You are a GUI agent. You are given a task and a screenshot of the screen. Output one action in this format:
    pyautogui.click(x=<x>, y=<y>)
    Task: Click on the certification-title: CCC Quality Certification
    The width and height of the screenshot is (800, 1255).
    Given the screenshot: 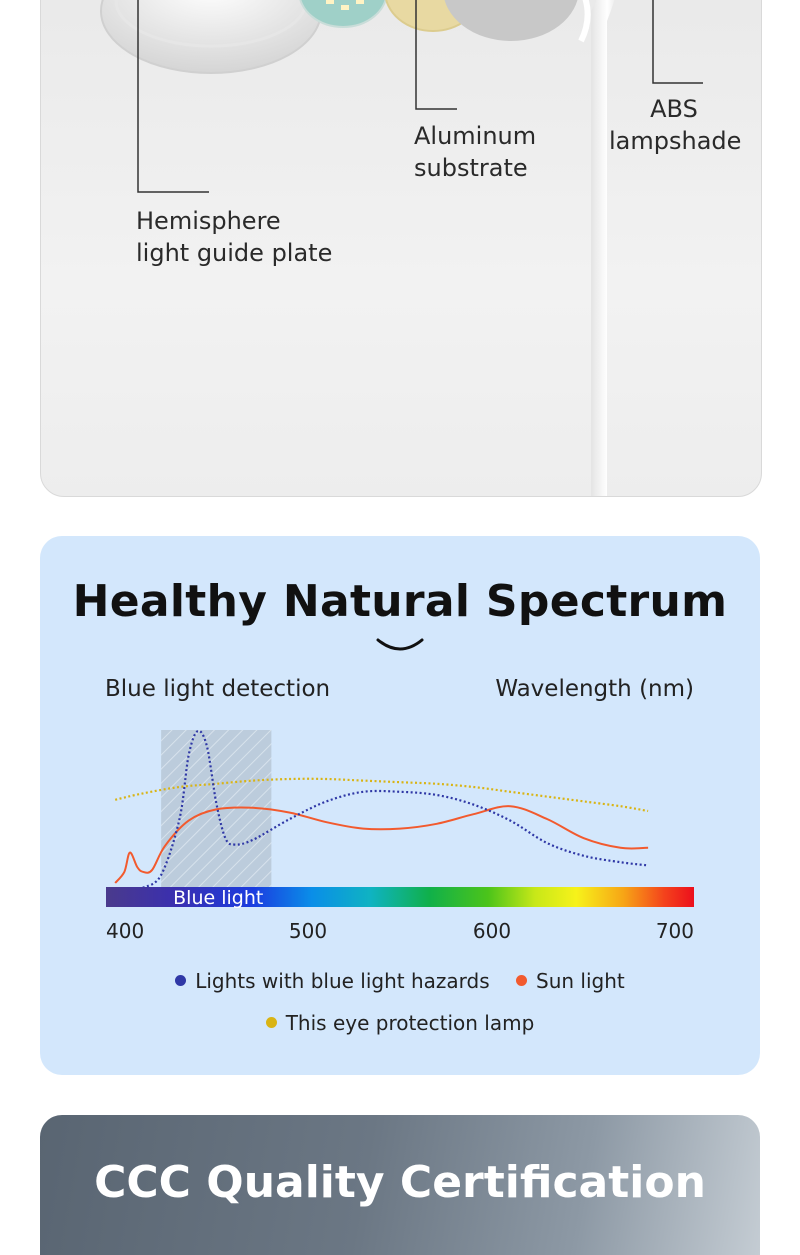 What is the action you would take?
    pyautogui.click(x=400, y=1182)
    